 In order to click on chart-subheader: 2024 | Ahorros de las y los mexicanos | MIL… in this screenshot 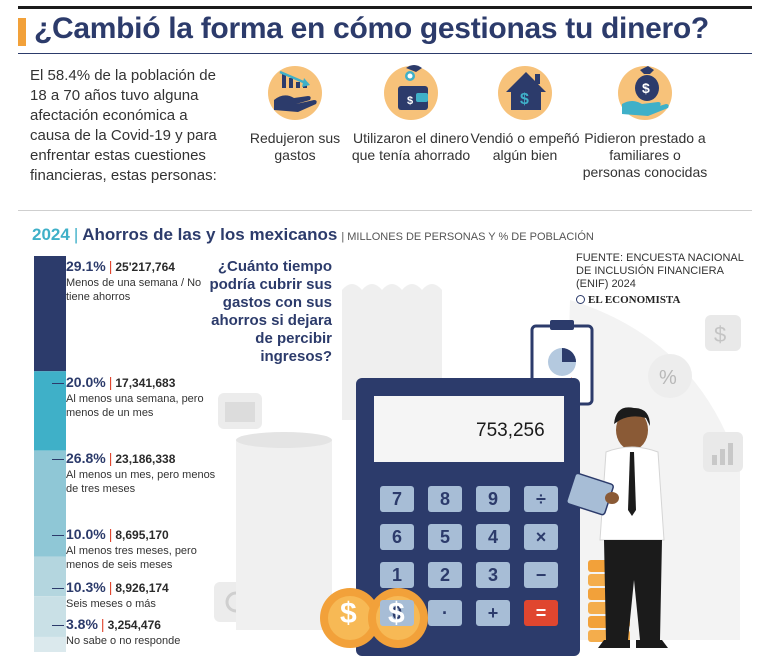, I will do `click(313, 235)`.